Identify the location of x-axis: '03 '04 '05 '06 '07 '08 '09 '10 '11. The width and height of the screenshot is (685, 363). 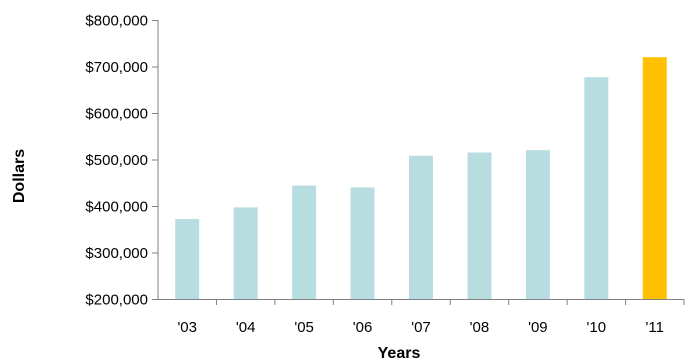
(418, 317).